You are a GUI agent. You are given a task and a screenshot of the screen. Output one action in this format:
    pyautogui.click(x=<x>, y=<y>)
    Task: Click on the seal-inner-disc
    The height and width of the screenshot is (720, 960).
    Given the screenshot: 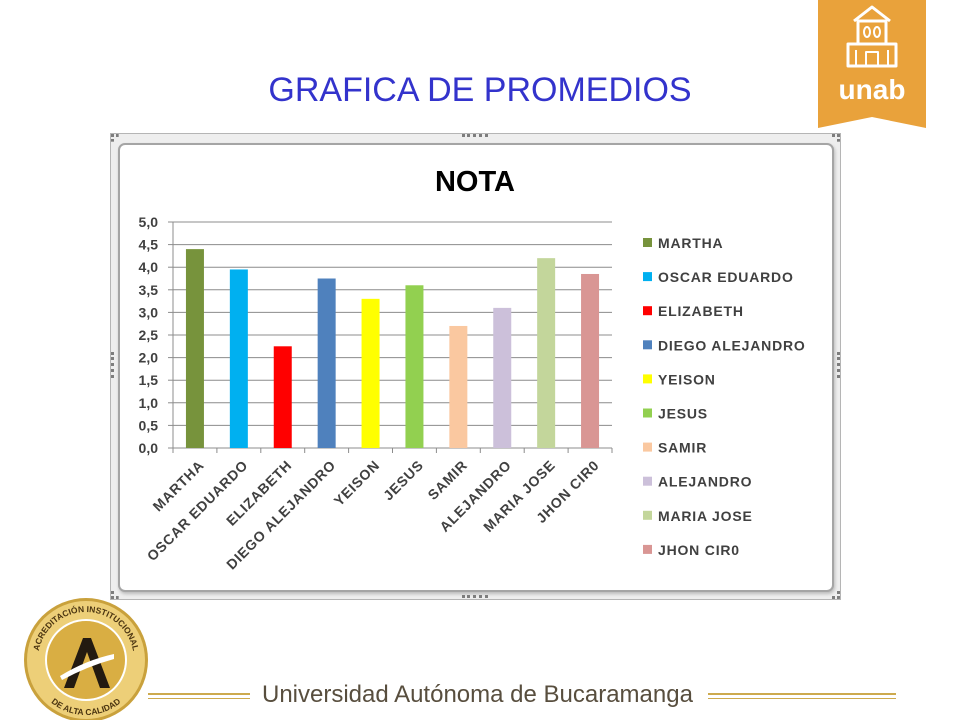 What is the action you would take?
    pyautogui.click(x=86, y=660)
    